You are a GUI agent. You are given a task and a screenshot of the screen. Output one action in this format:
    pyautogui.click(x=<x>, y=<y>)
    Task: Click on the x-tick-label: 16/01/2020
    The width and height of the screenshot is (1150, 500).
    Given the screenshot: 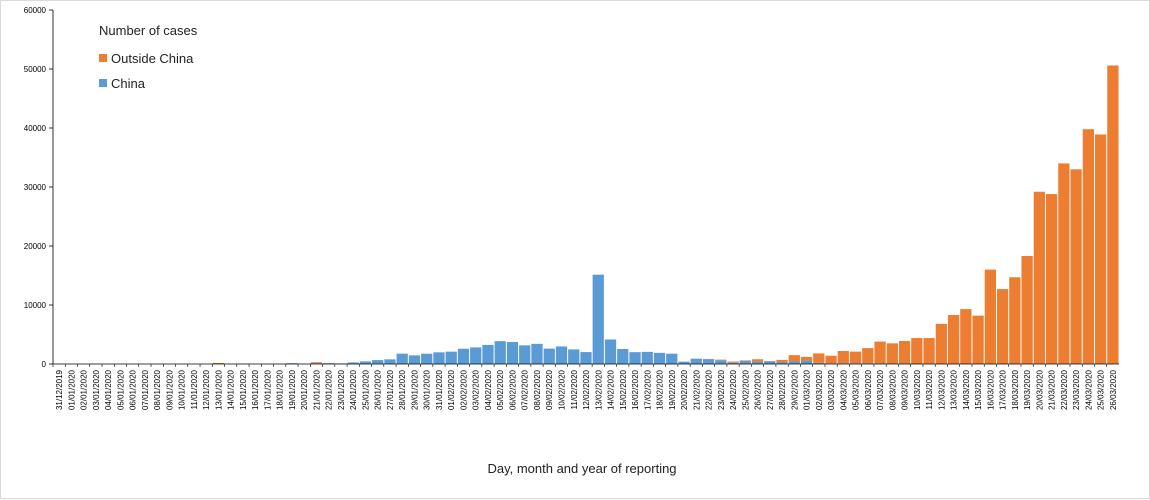 What is the action you would take?
    pyautogui.click(x=255, y=389)
    